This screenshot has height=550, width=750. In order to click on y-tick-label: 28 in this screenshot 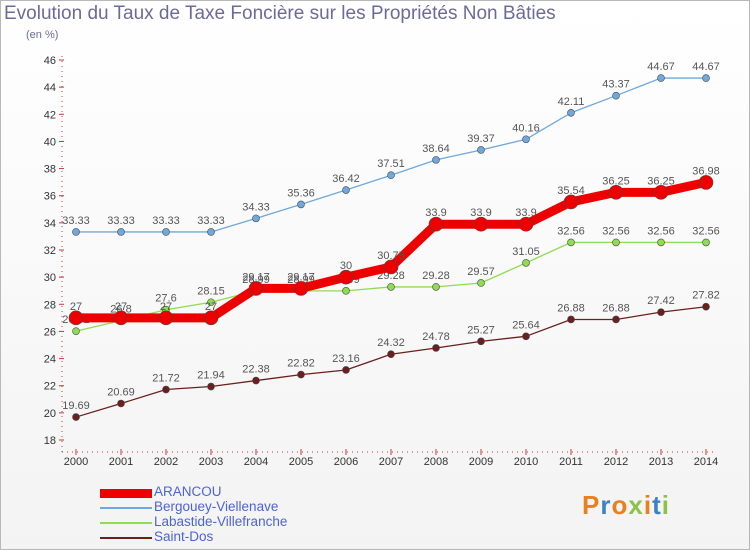, I will do `click(50, 305)`.